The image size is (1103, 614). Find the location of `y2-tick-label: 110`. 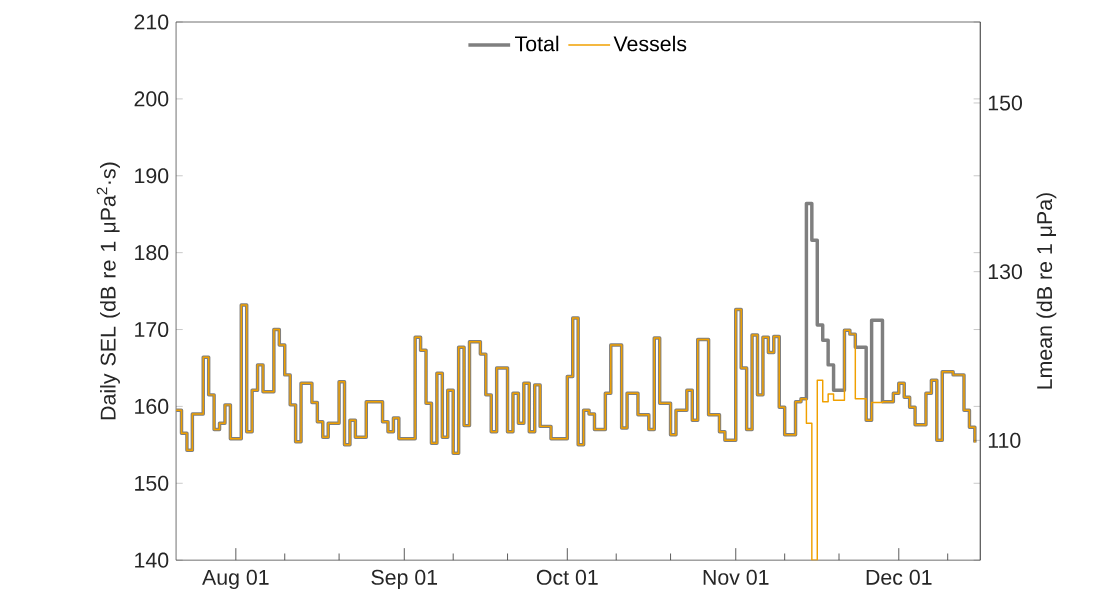

y2-tick-label: 110 is located at coordinates (1004, 440).